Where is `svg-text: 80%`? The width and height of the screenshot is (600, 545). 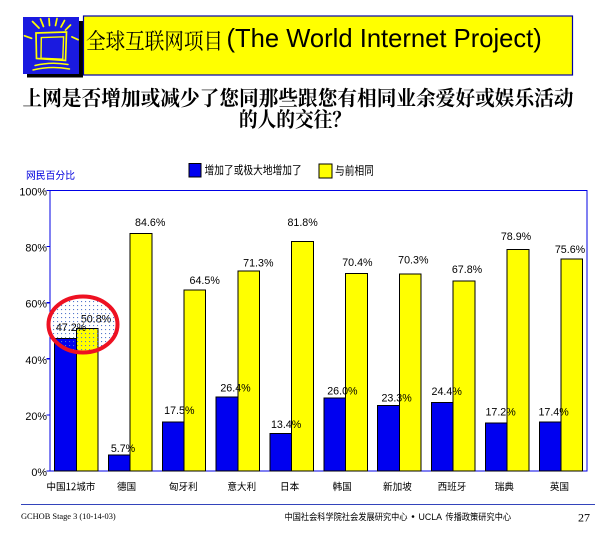 svg-text: 80% is located at coordinates (36, 249).